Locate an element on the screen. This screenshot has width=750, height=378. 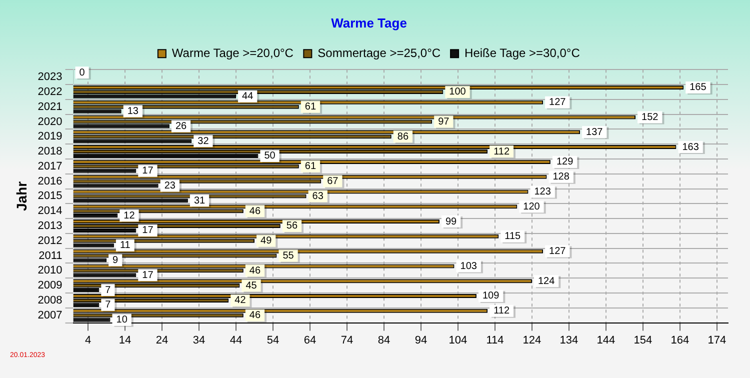
data-label: 32 is located at coordinates (204, 141).